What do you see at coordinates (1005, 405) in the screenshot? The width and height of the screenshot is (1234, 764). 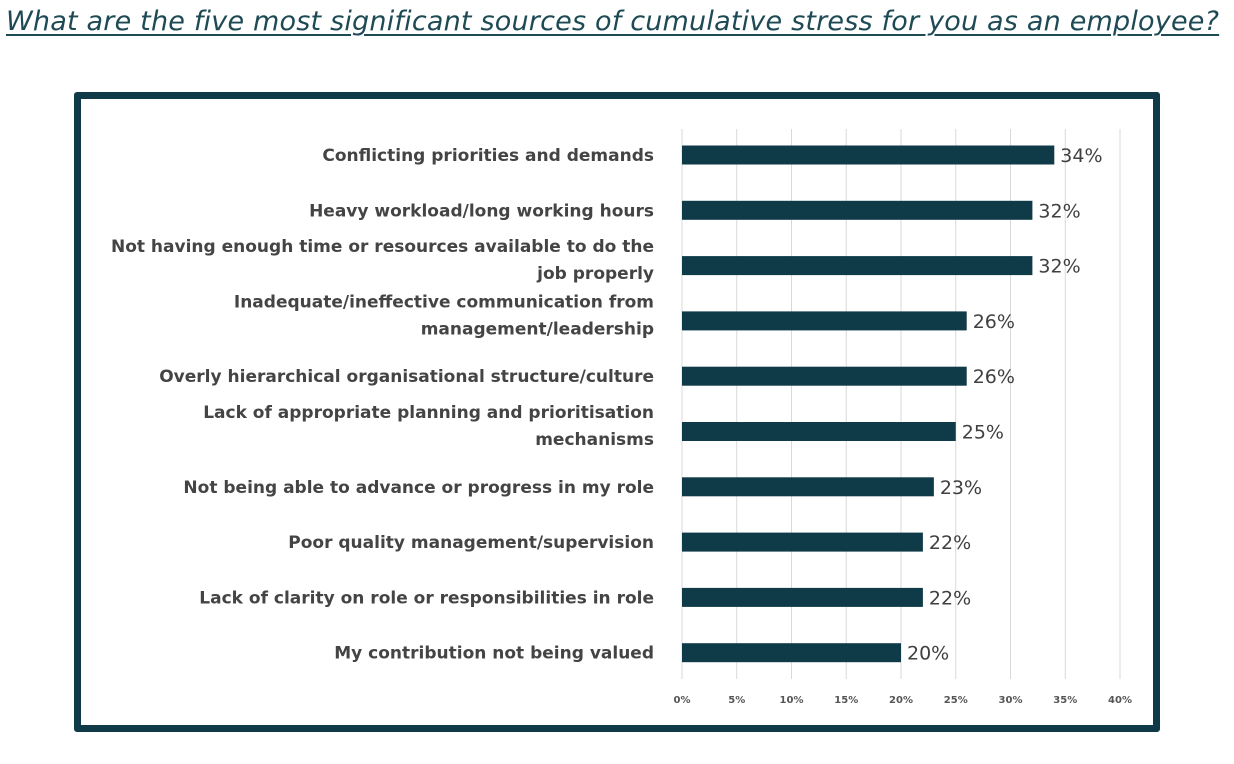 I see `value-labels: 34% 32% 32% 26% 26% 25% 23% 22% 22% 20%` at bounding box center [1005, 405].